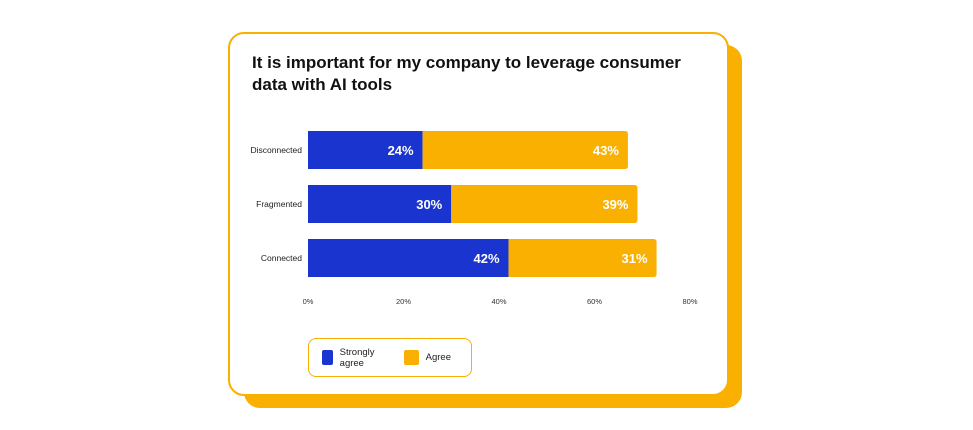 Image resolution: width=973 pixels, height=430 pixels. What do you see at coordinates (615, 204) in the screenshot?
I see `data-label-agree-fragmented: 39%` at bounding box center [615, 204].